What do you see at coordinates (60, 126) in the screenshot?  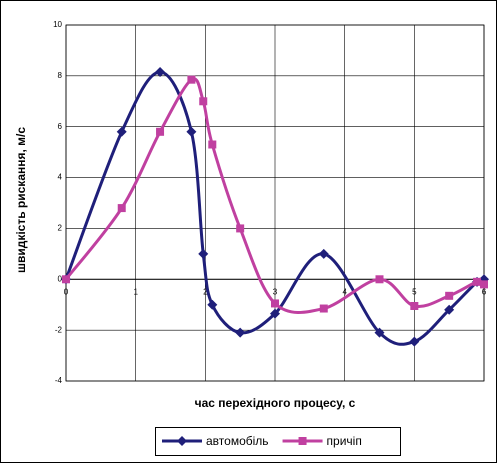 I see `y-tick-label: 6` at bounding box center [60, 126].